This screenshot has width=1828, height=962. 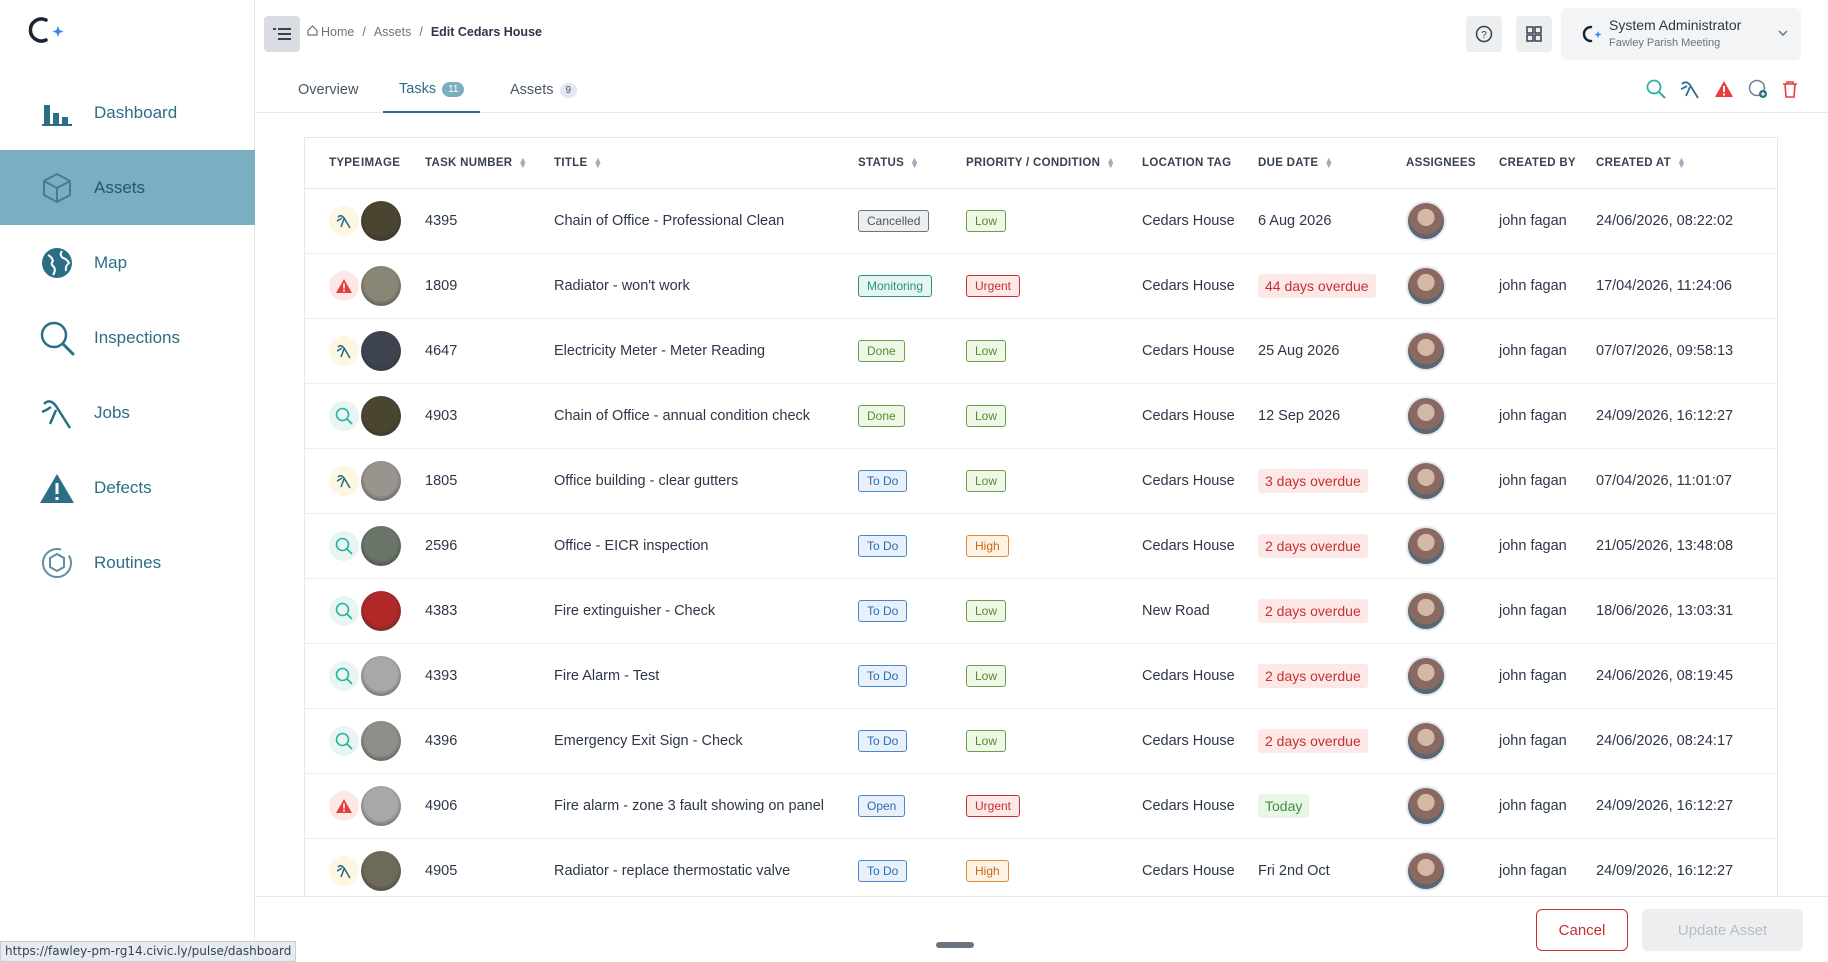 I want to click on apps-grid-button, so click(x=1534, y=34).